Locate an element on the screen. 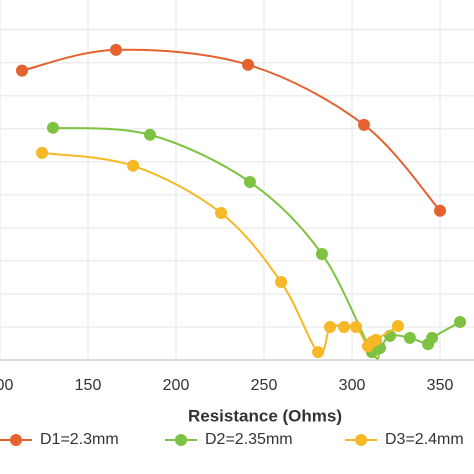  x-tick-label: 250 is located at coordinates (264, 385).